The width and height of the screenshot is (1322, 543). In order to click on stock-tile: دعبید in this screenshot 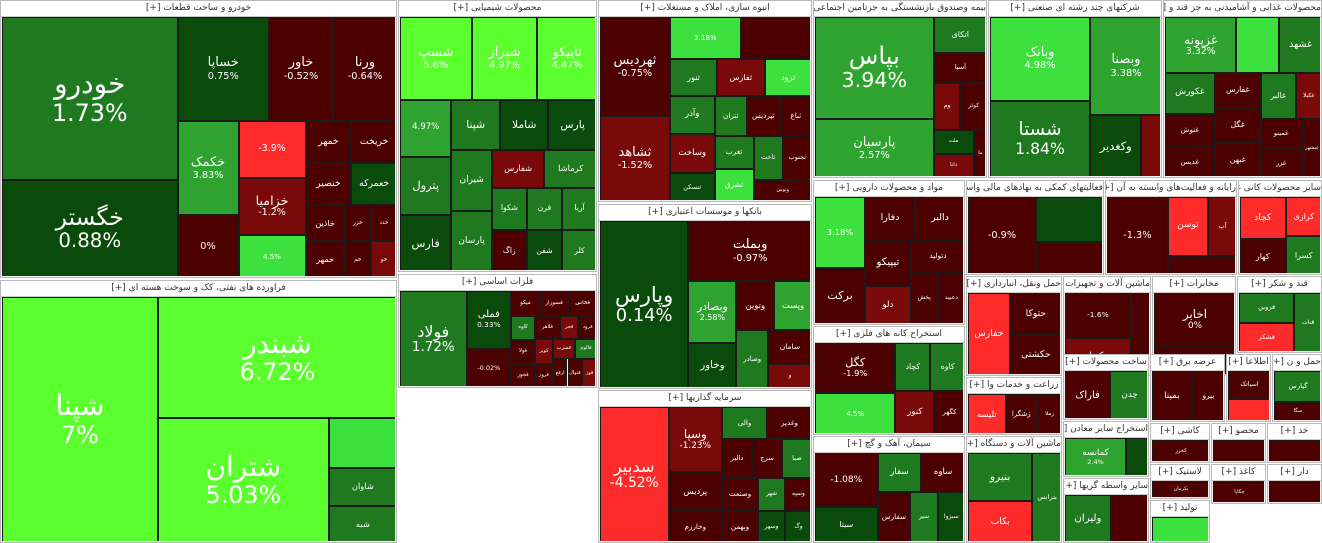, I will do `click(950, 297)`.